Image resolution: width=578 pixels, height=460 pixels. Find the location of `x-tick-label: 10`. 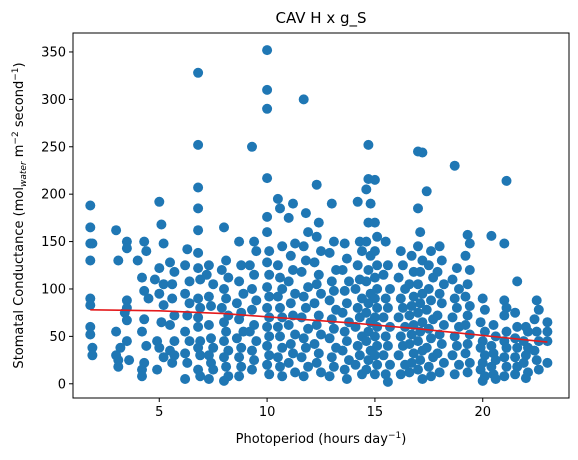

x-tick-label: 10 is located at coordinates (267, 412).